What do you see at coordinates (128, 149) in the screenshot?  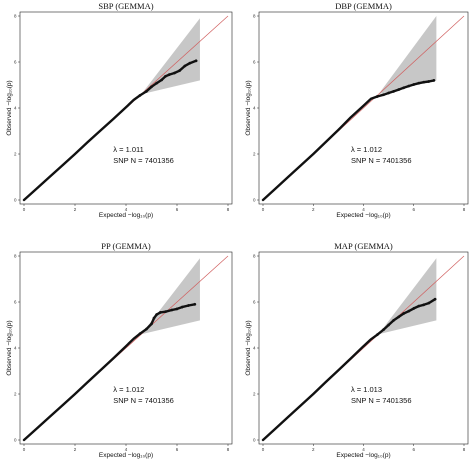 I see `lambda-annotation: λ = 1.011` at bounding box center [128, 149].